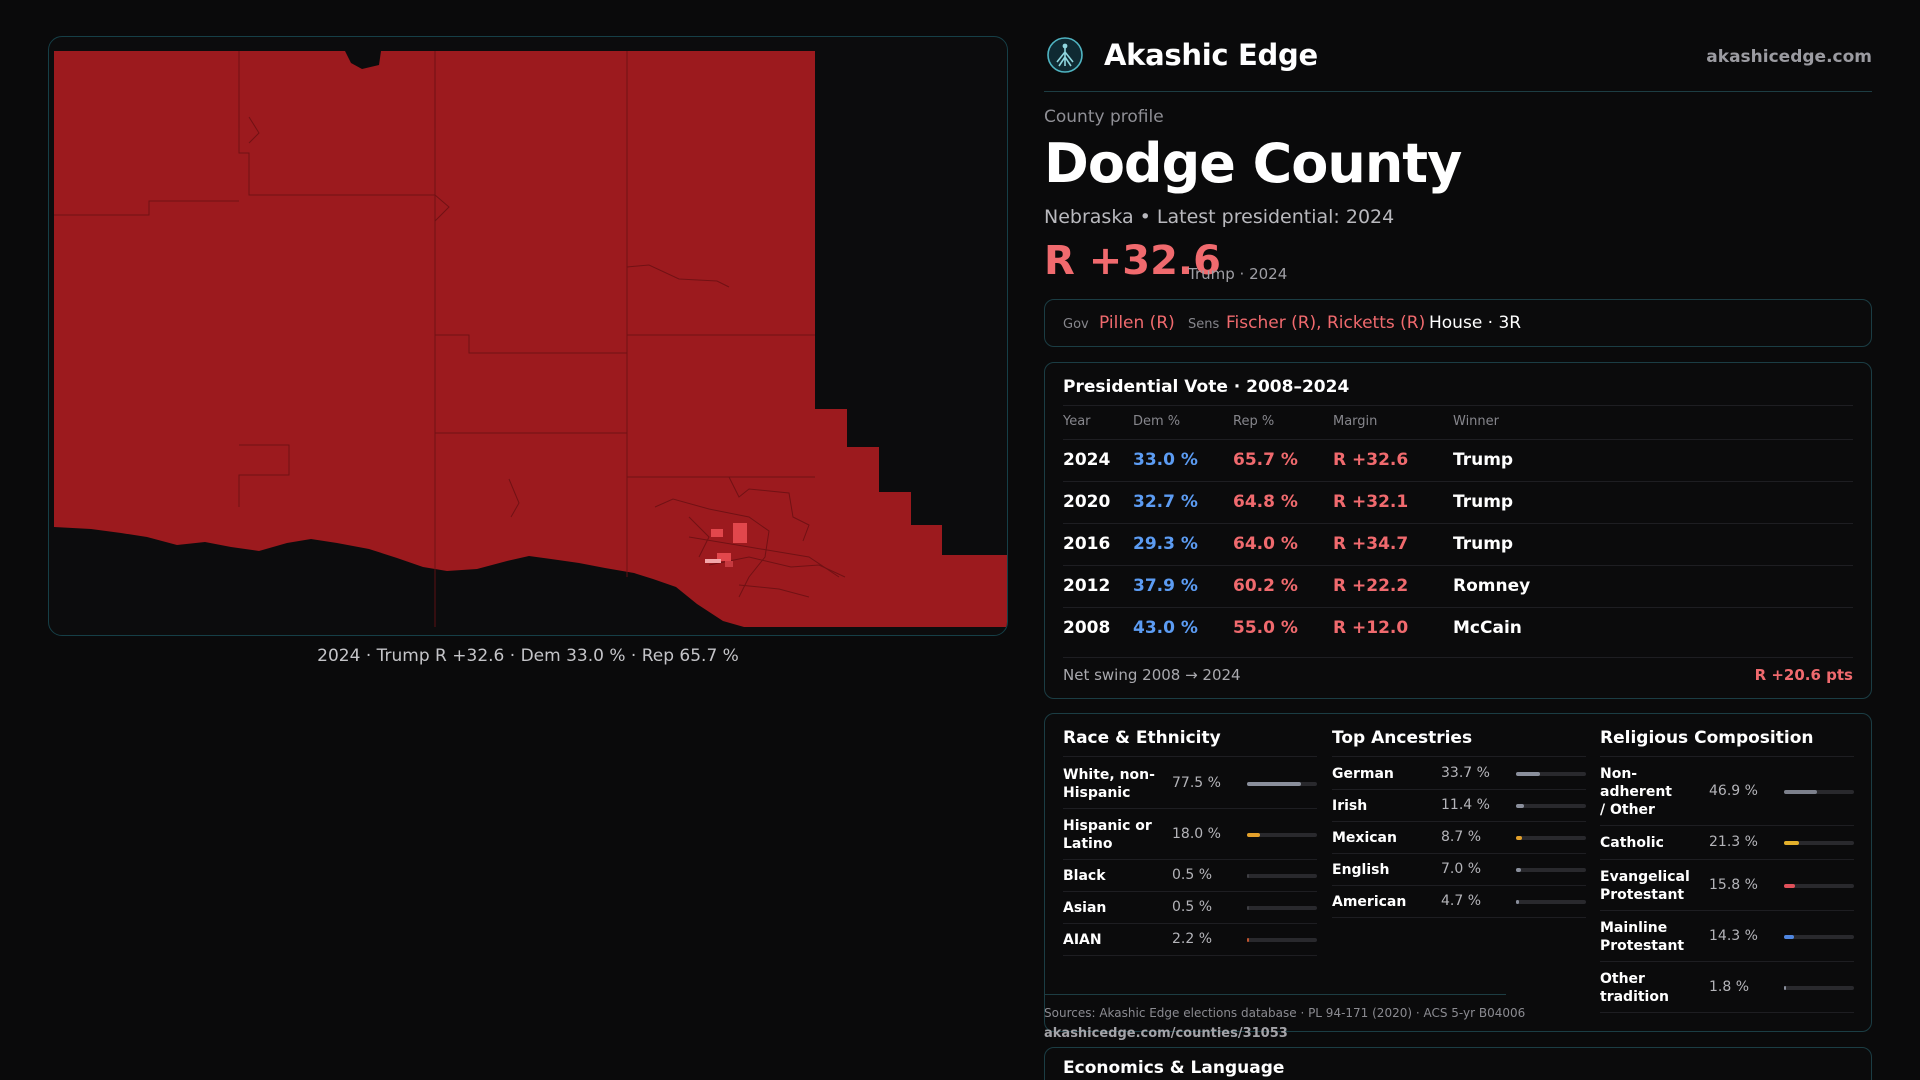 The height and width of the screenshot is (1080, 1920). I want to click on row-year: 2012, so click(1087, 586).